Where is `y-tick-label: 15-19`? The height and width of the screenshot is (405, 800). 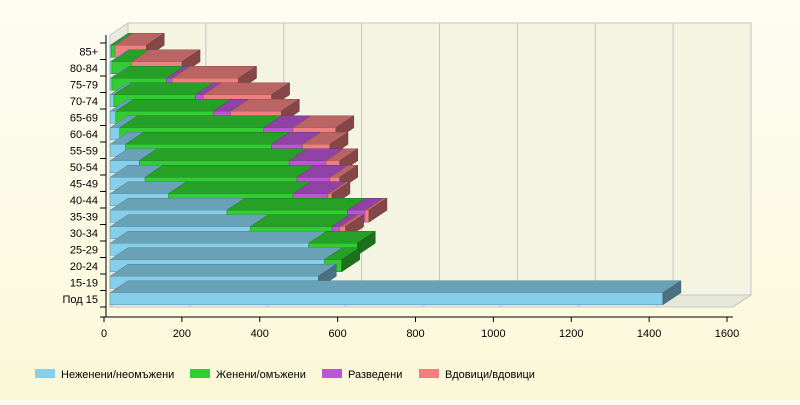 y-tick-label: 15-19 is located at coordinates (84, 283).